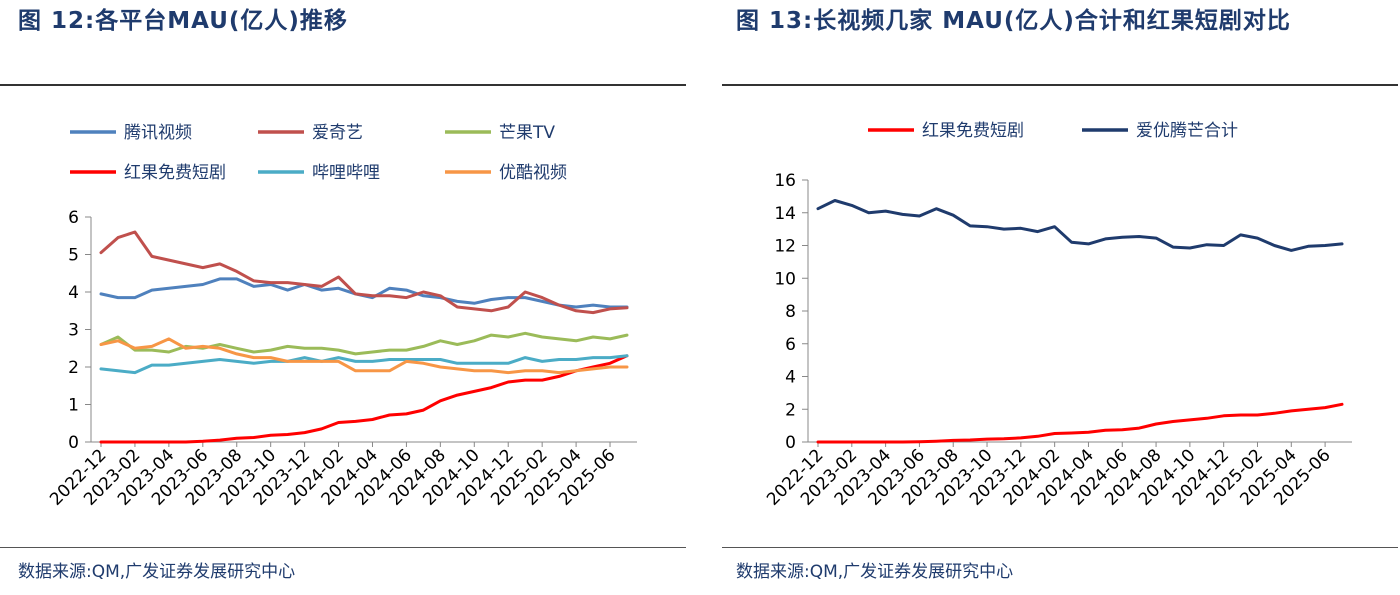 Image resolution: width=1400 pixels, height=595 pixels. I want to click on y-tick-label: 5, so click(73, 256).